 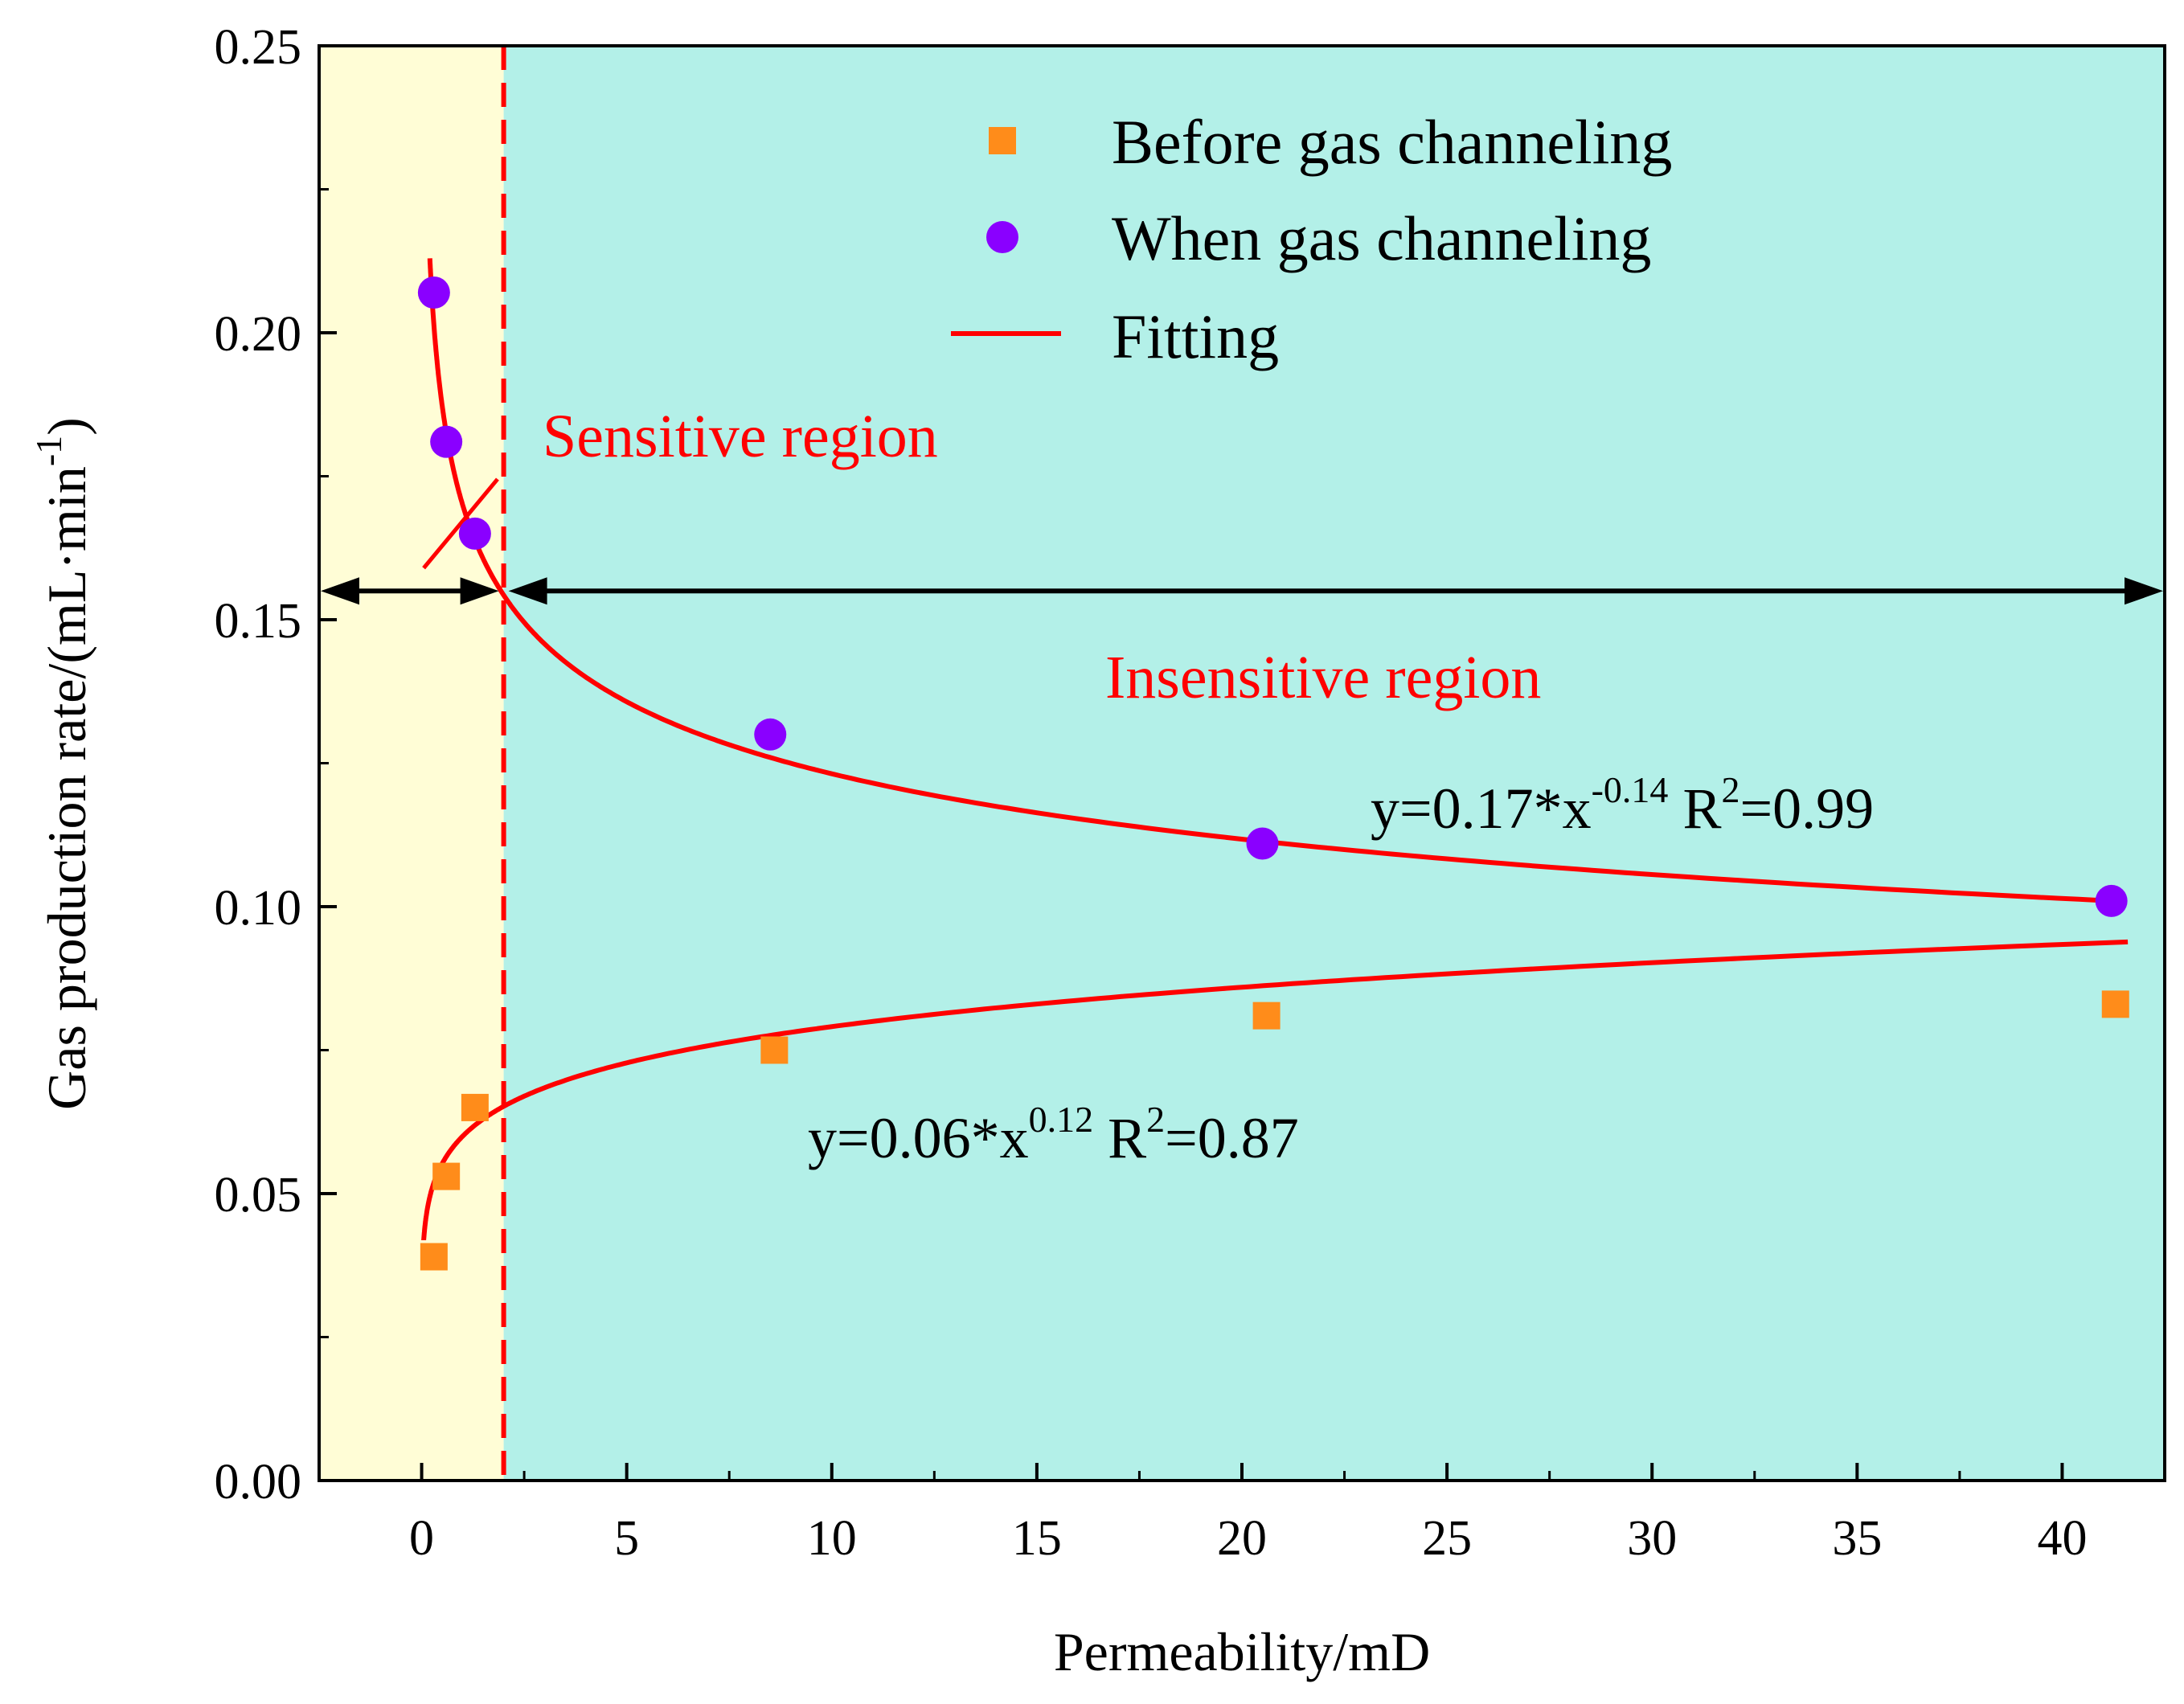 What do you see at coordinates (340, 591) in the screenshot?
I see `sensitive-region-arrow-head-left` at bounding box center [340, 591].